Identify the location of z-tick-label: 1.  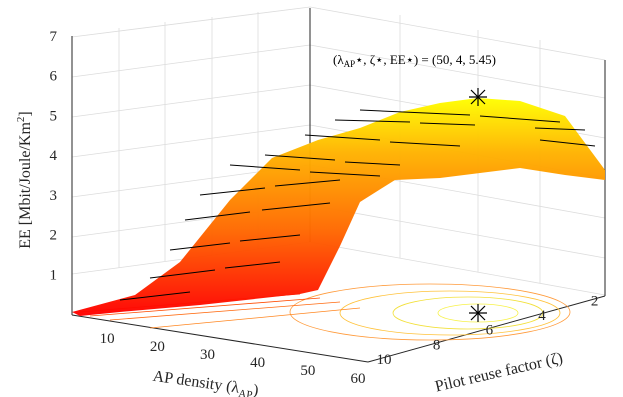
(54, 275).